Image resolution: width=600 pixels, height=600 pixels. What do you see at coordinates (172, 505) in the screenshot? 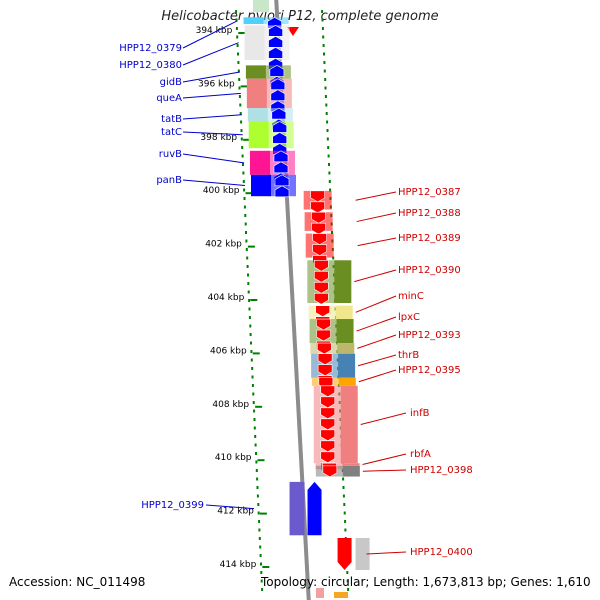
I see `gene-label-HPP12_0399: HPP12_0399` at bounding box center [172, 505].